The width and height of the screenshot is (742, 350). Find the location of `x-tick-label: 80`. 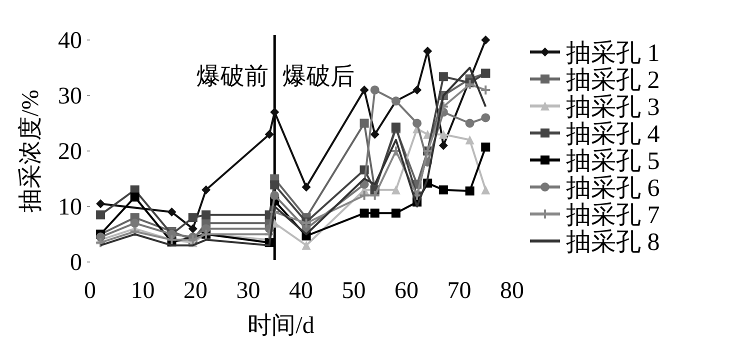

x-tick-label: 80 is located at coordinates (512, 291).